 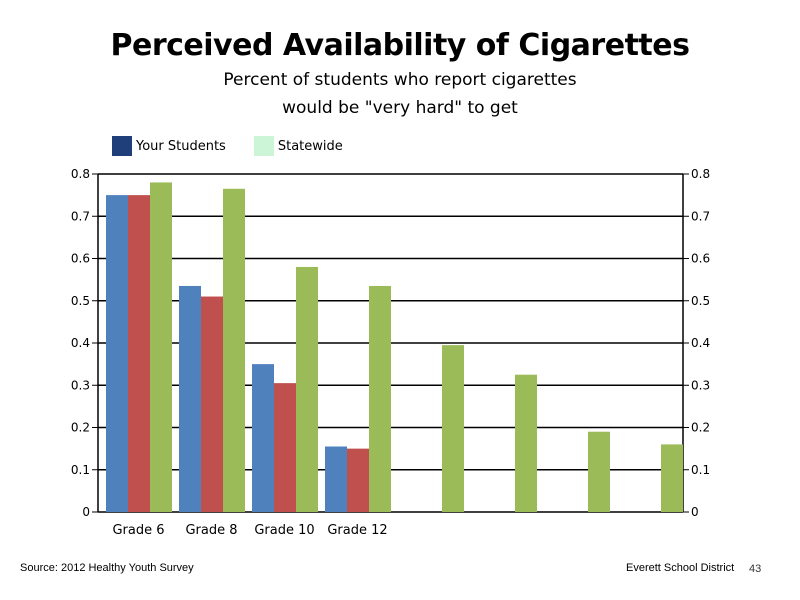 I want to click on y-tick-label-right: 0.3, so click(x=700, y=385).